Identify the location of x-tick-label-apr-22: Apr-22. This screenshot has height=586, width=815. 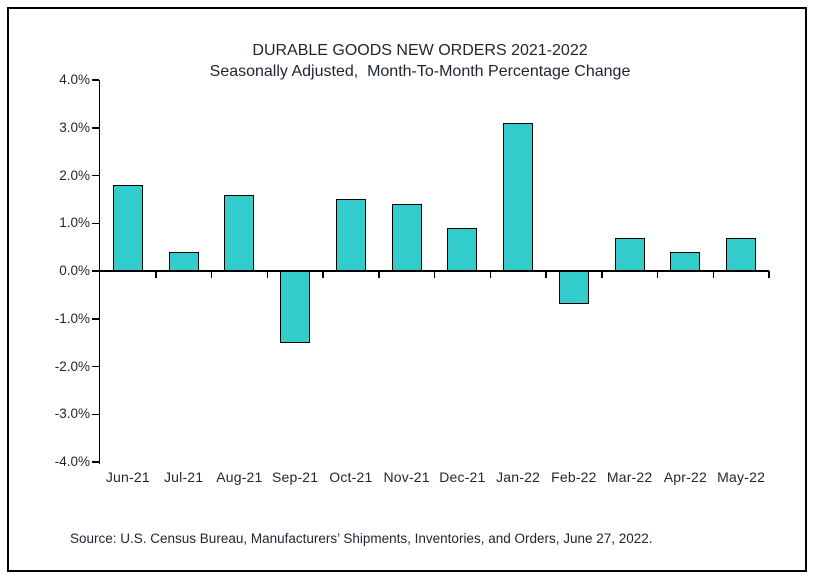
(685, 477).